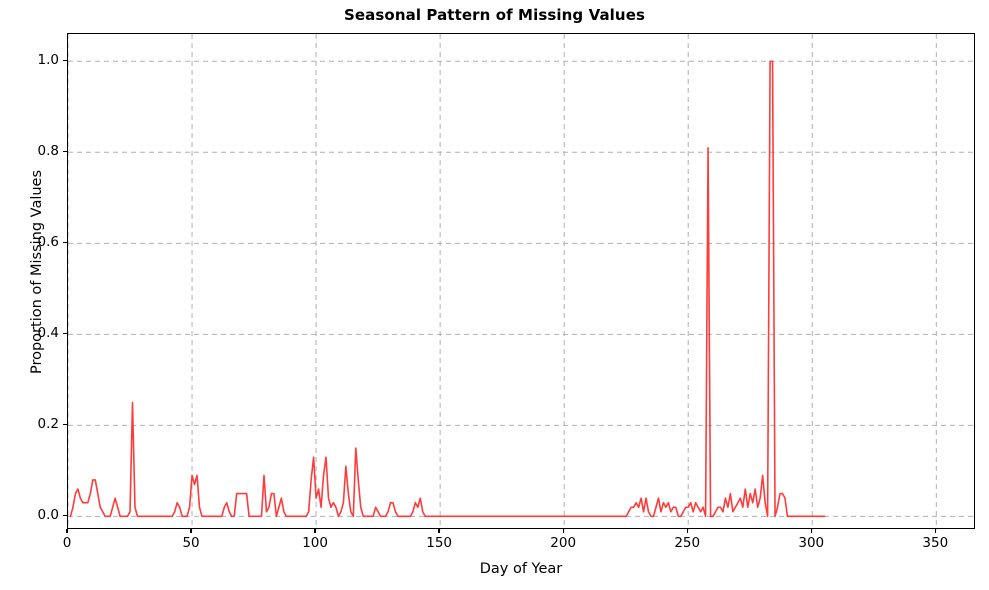 The image size is (989, 590). Describe the element at coordinates (494, 15) in the screenshot. I see `chart-title: Seasonal Pattern of Missing Values` at that location.